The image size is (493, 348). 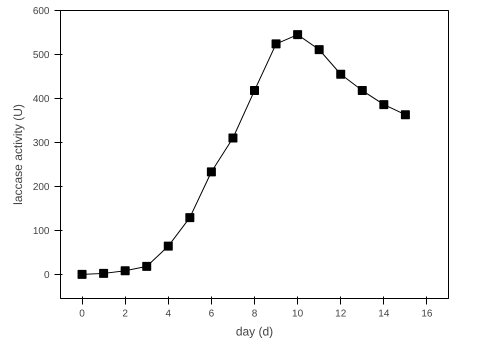 What do you see at coordinates (341, 314) in the screenshot?
I see `x-tick-label: 12` at bounding box center [341, 314].